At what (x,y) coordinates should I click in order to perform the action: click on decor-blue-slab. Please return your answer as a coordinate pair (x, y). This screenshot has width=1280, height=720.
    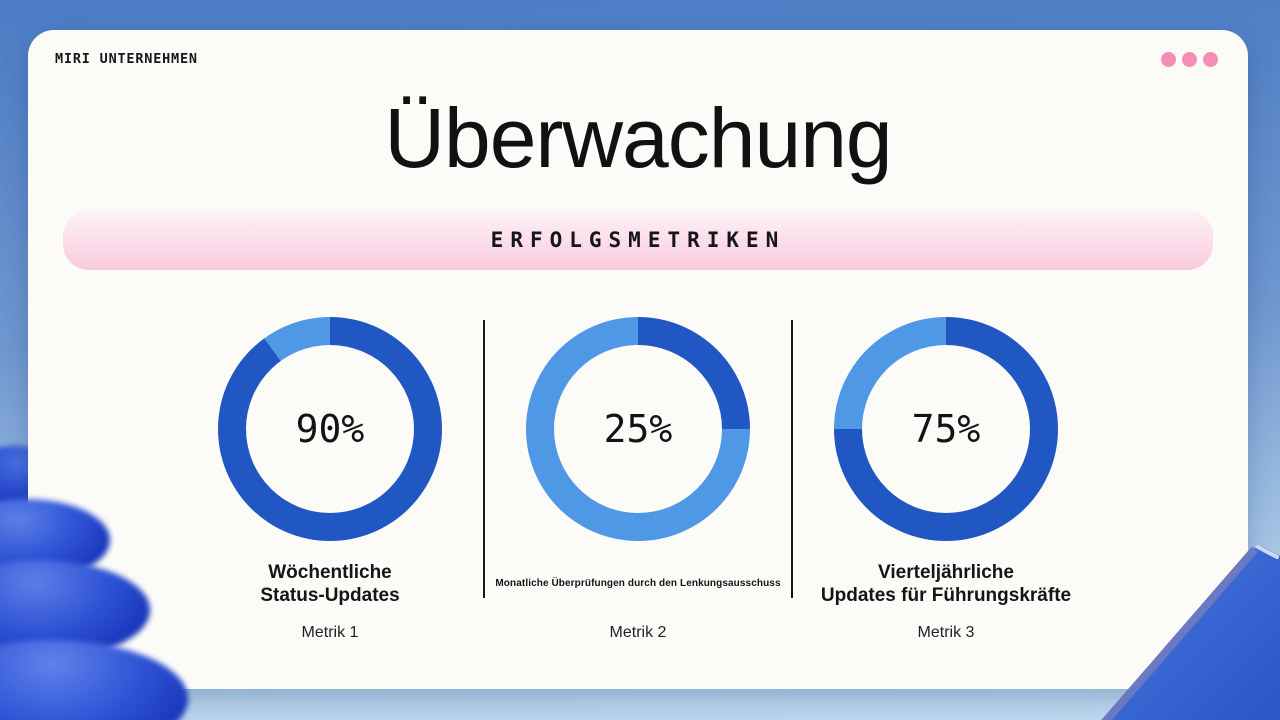
    Looking at the image, I should click on (1190, 632).